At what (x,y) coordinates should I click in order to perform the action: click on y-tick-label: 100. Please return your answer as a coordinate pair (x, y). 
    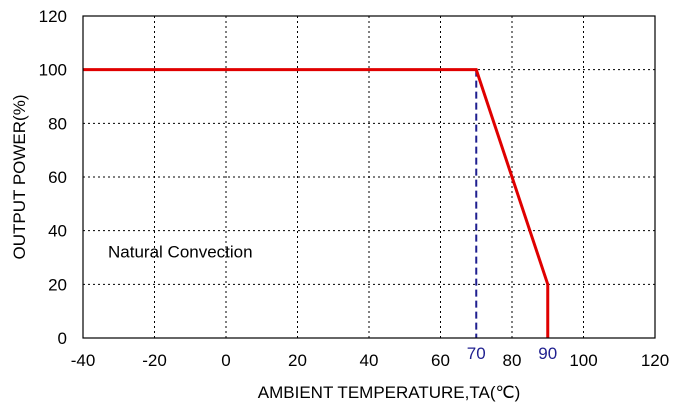
    Looking at the image, I should click on (53, 70).